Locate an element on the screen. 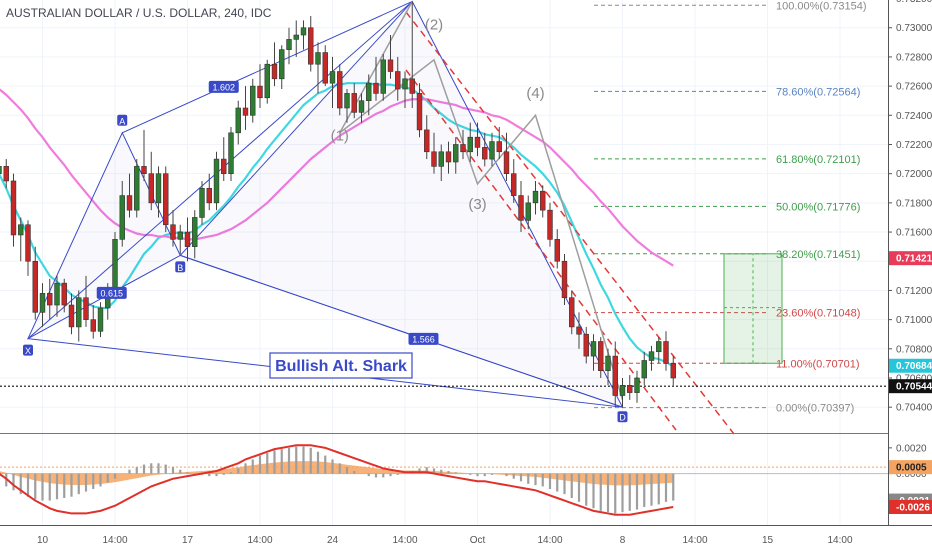 This screenshot has height=550, width=932. time-tick-label: 10 is located at coordinates (43, 540).